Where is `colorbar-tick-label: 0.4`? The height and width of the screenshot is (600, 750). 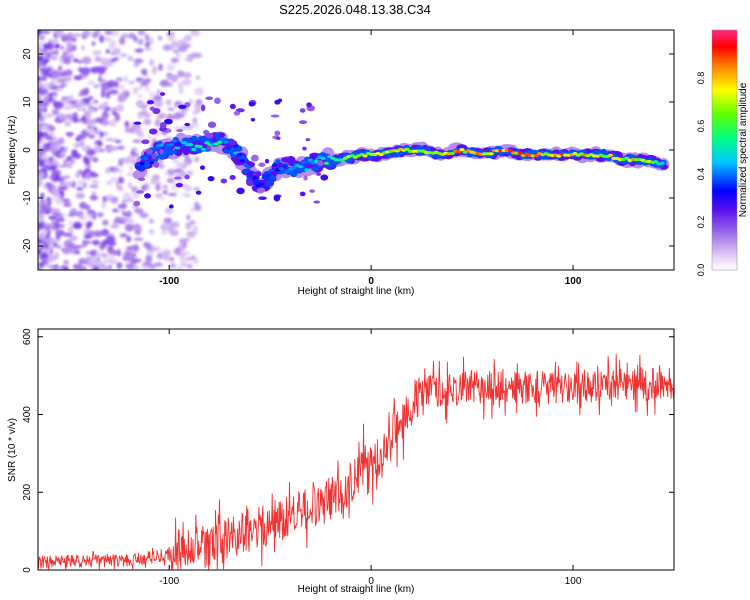 colorbar-tick-label: 0.4 is located at coordinates (701, 174).